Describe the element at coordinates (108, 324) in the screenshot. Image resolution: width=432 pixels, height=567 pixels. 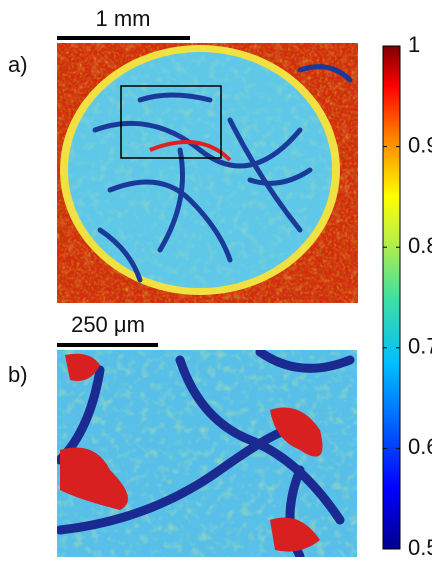
I see `scale-bar-label: 250 μm` at that location.